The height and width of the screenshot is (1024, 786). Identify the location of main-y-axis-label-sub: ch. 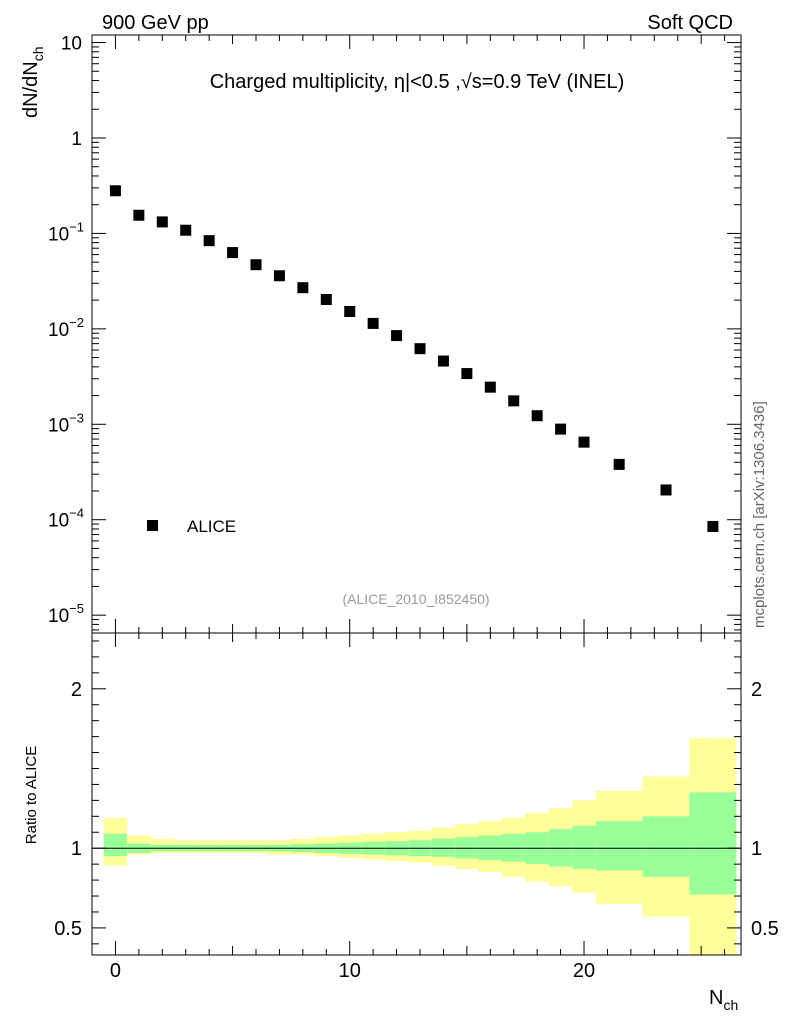
(38, 54).